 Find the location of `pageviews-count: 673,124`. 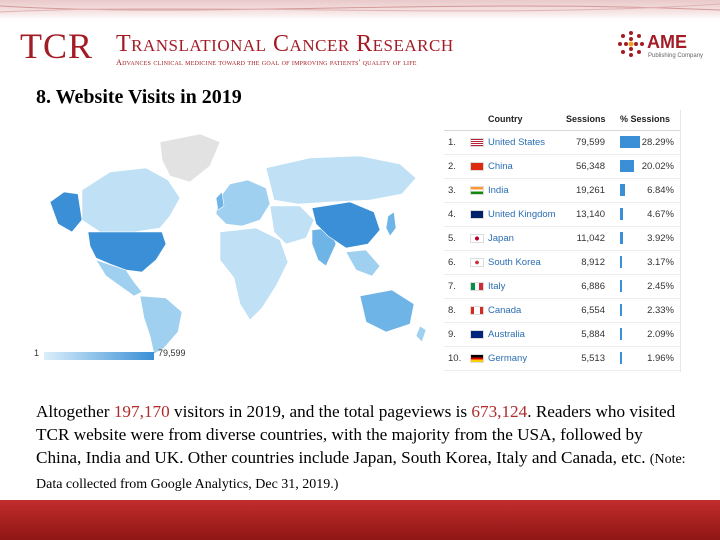

pageviews-count: 673,124 is located at coordinates (499, 411).